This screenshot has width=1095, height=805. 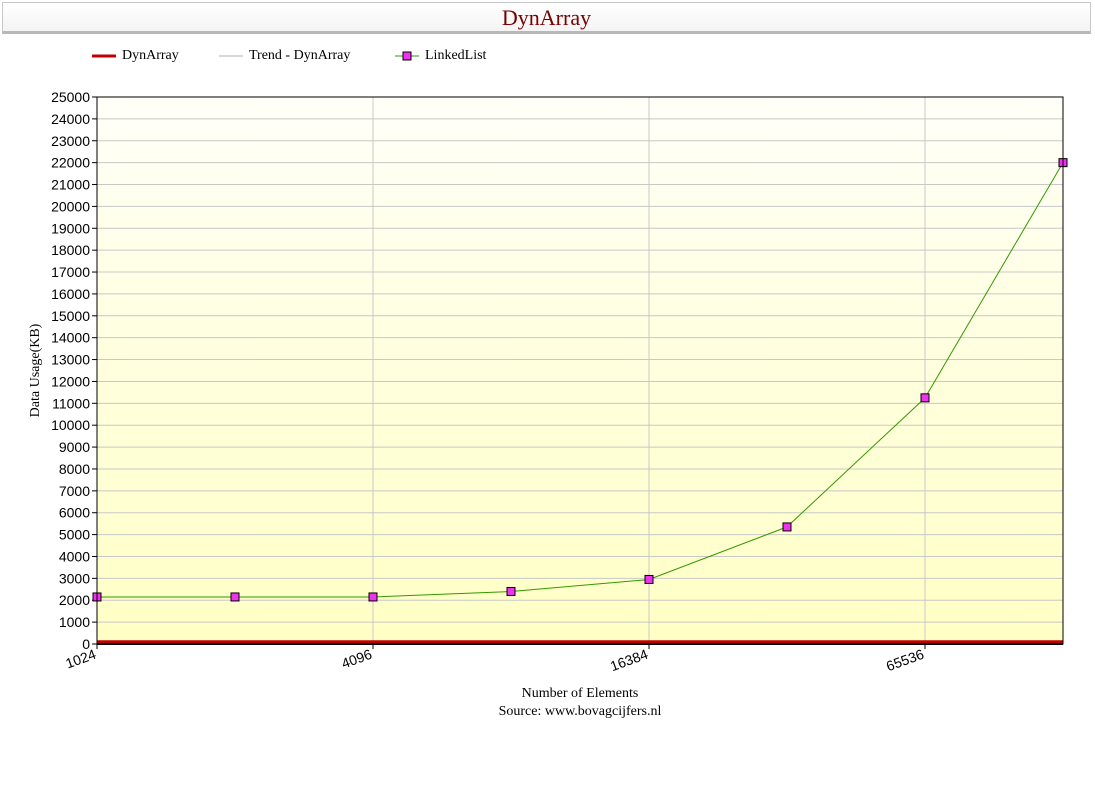 What do you see at coordinates (70, 228) in the screenshot?
I see `y-tick-label: 19000` at bounding box center [70, 228].